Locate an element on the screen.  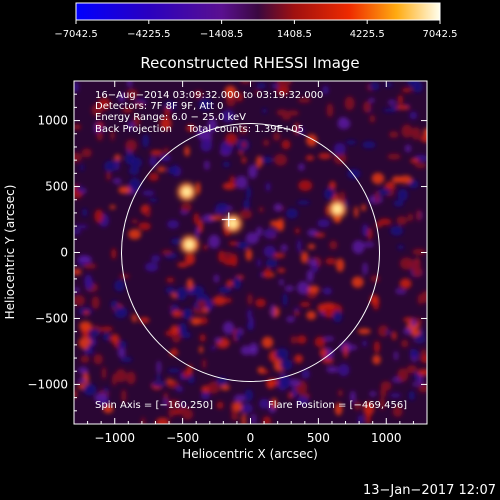
y-tick-label: −1000 is located at coordinates (47, 384).